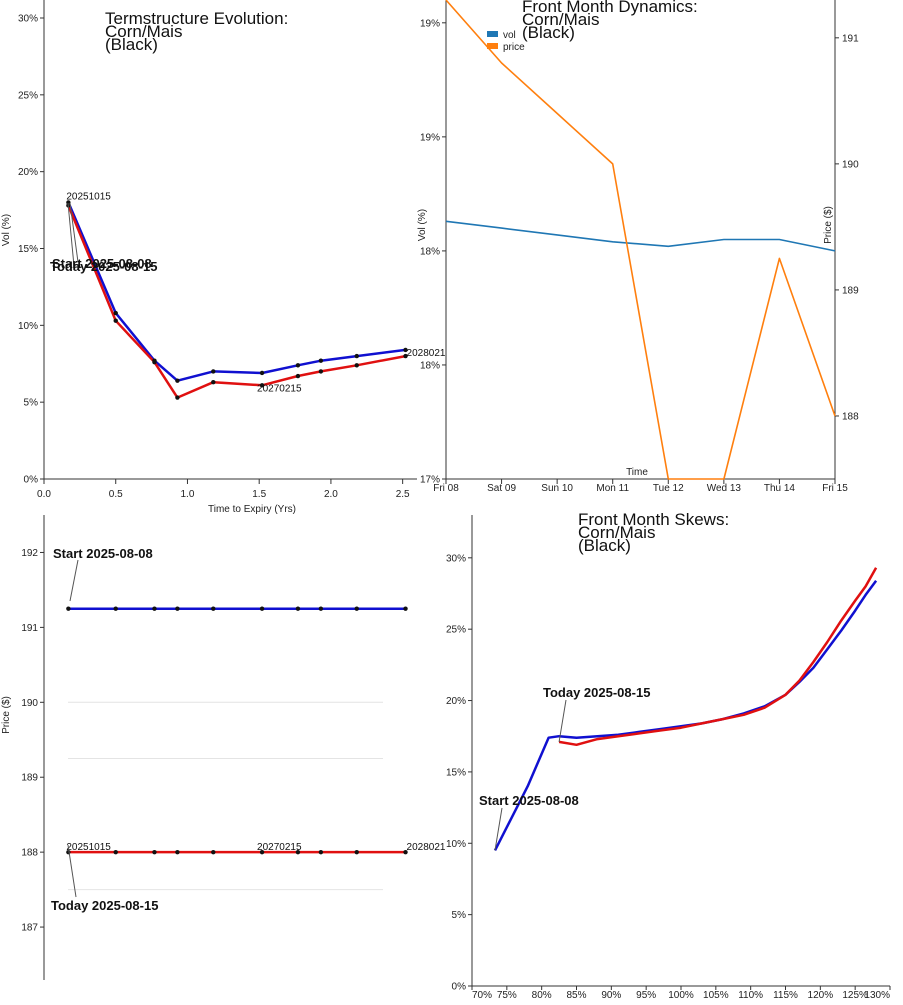 The width and height of the screenshot is (903, 1005). What do you see at coordinates (482, 995) in the screenshot?
I see `x-tick-label: 70%` at bounding box center [482, 995].